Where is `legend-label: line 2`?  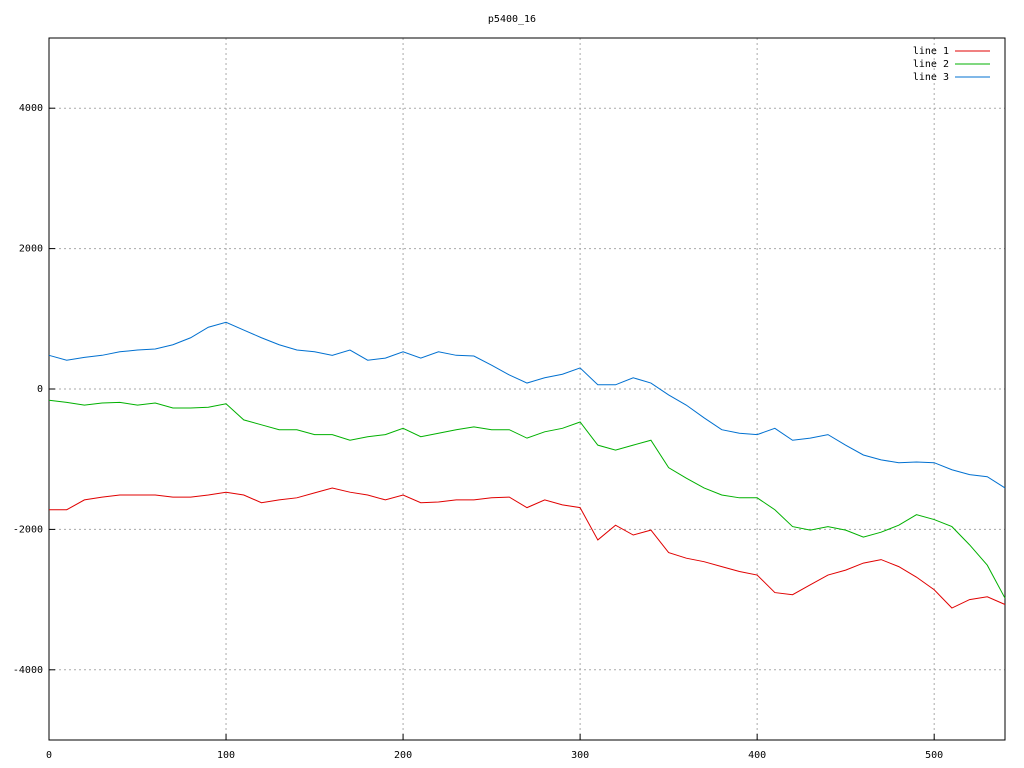
legend-label: line 2 is located at coordinates (931, 64).